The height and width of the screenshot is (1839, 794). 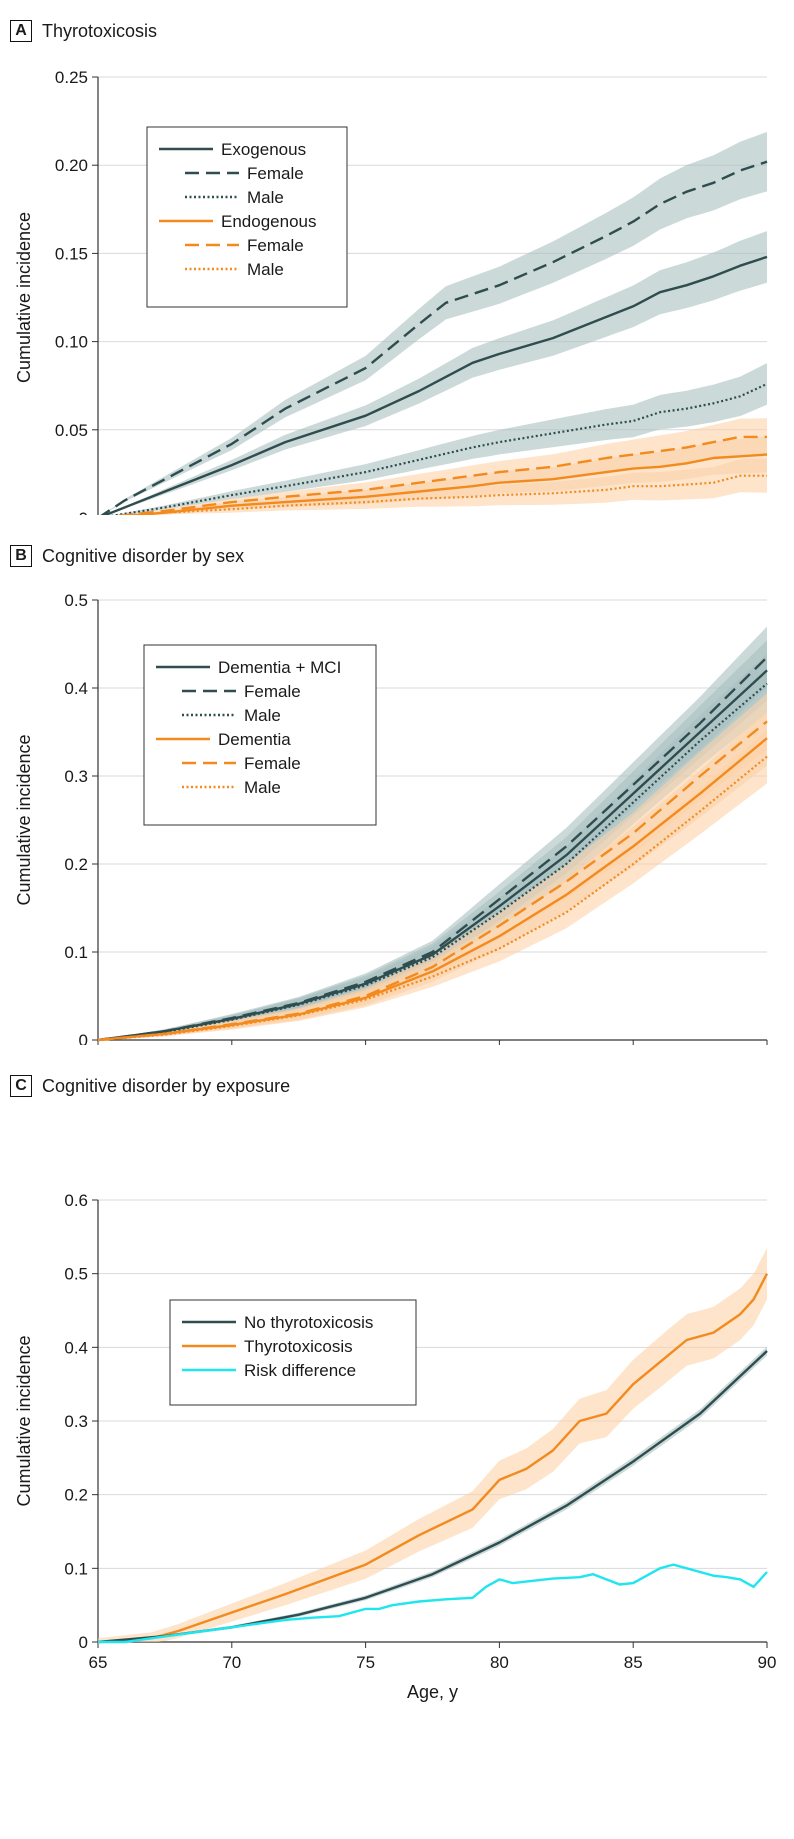 I want to click on x-tick-label: 65, so click(x=98, y=1662).